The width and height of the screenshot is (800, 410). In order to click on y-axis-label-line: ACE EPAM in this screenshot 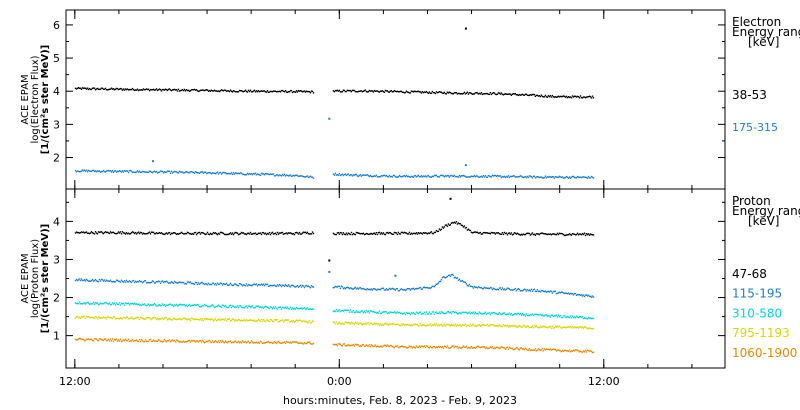, I will do `click(25, 99)`.